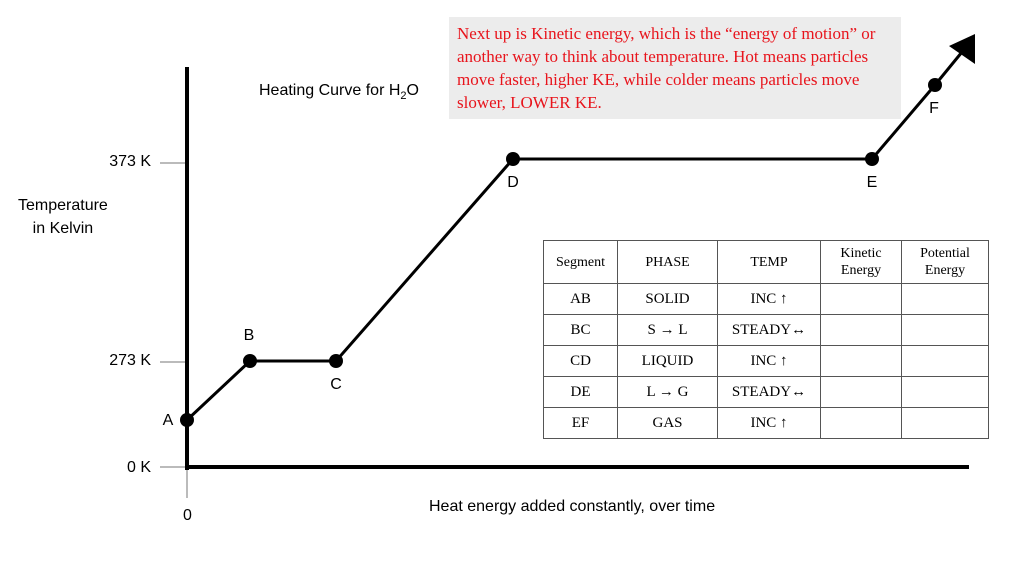 The width and height of the screenshot is (1024, 576). What do you see at coordinates (572, 506) in the screenshot?
I see `x-axis-label: Heat energy added constantly, over time` at bounding box center [572, 506].